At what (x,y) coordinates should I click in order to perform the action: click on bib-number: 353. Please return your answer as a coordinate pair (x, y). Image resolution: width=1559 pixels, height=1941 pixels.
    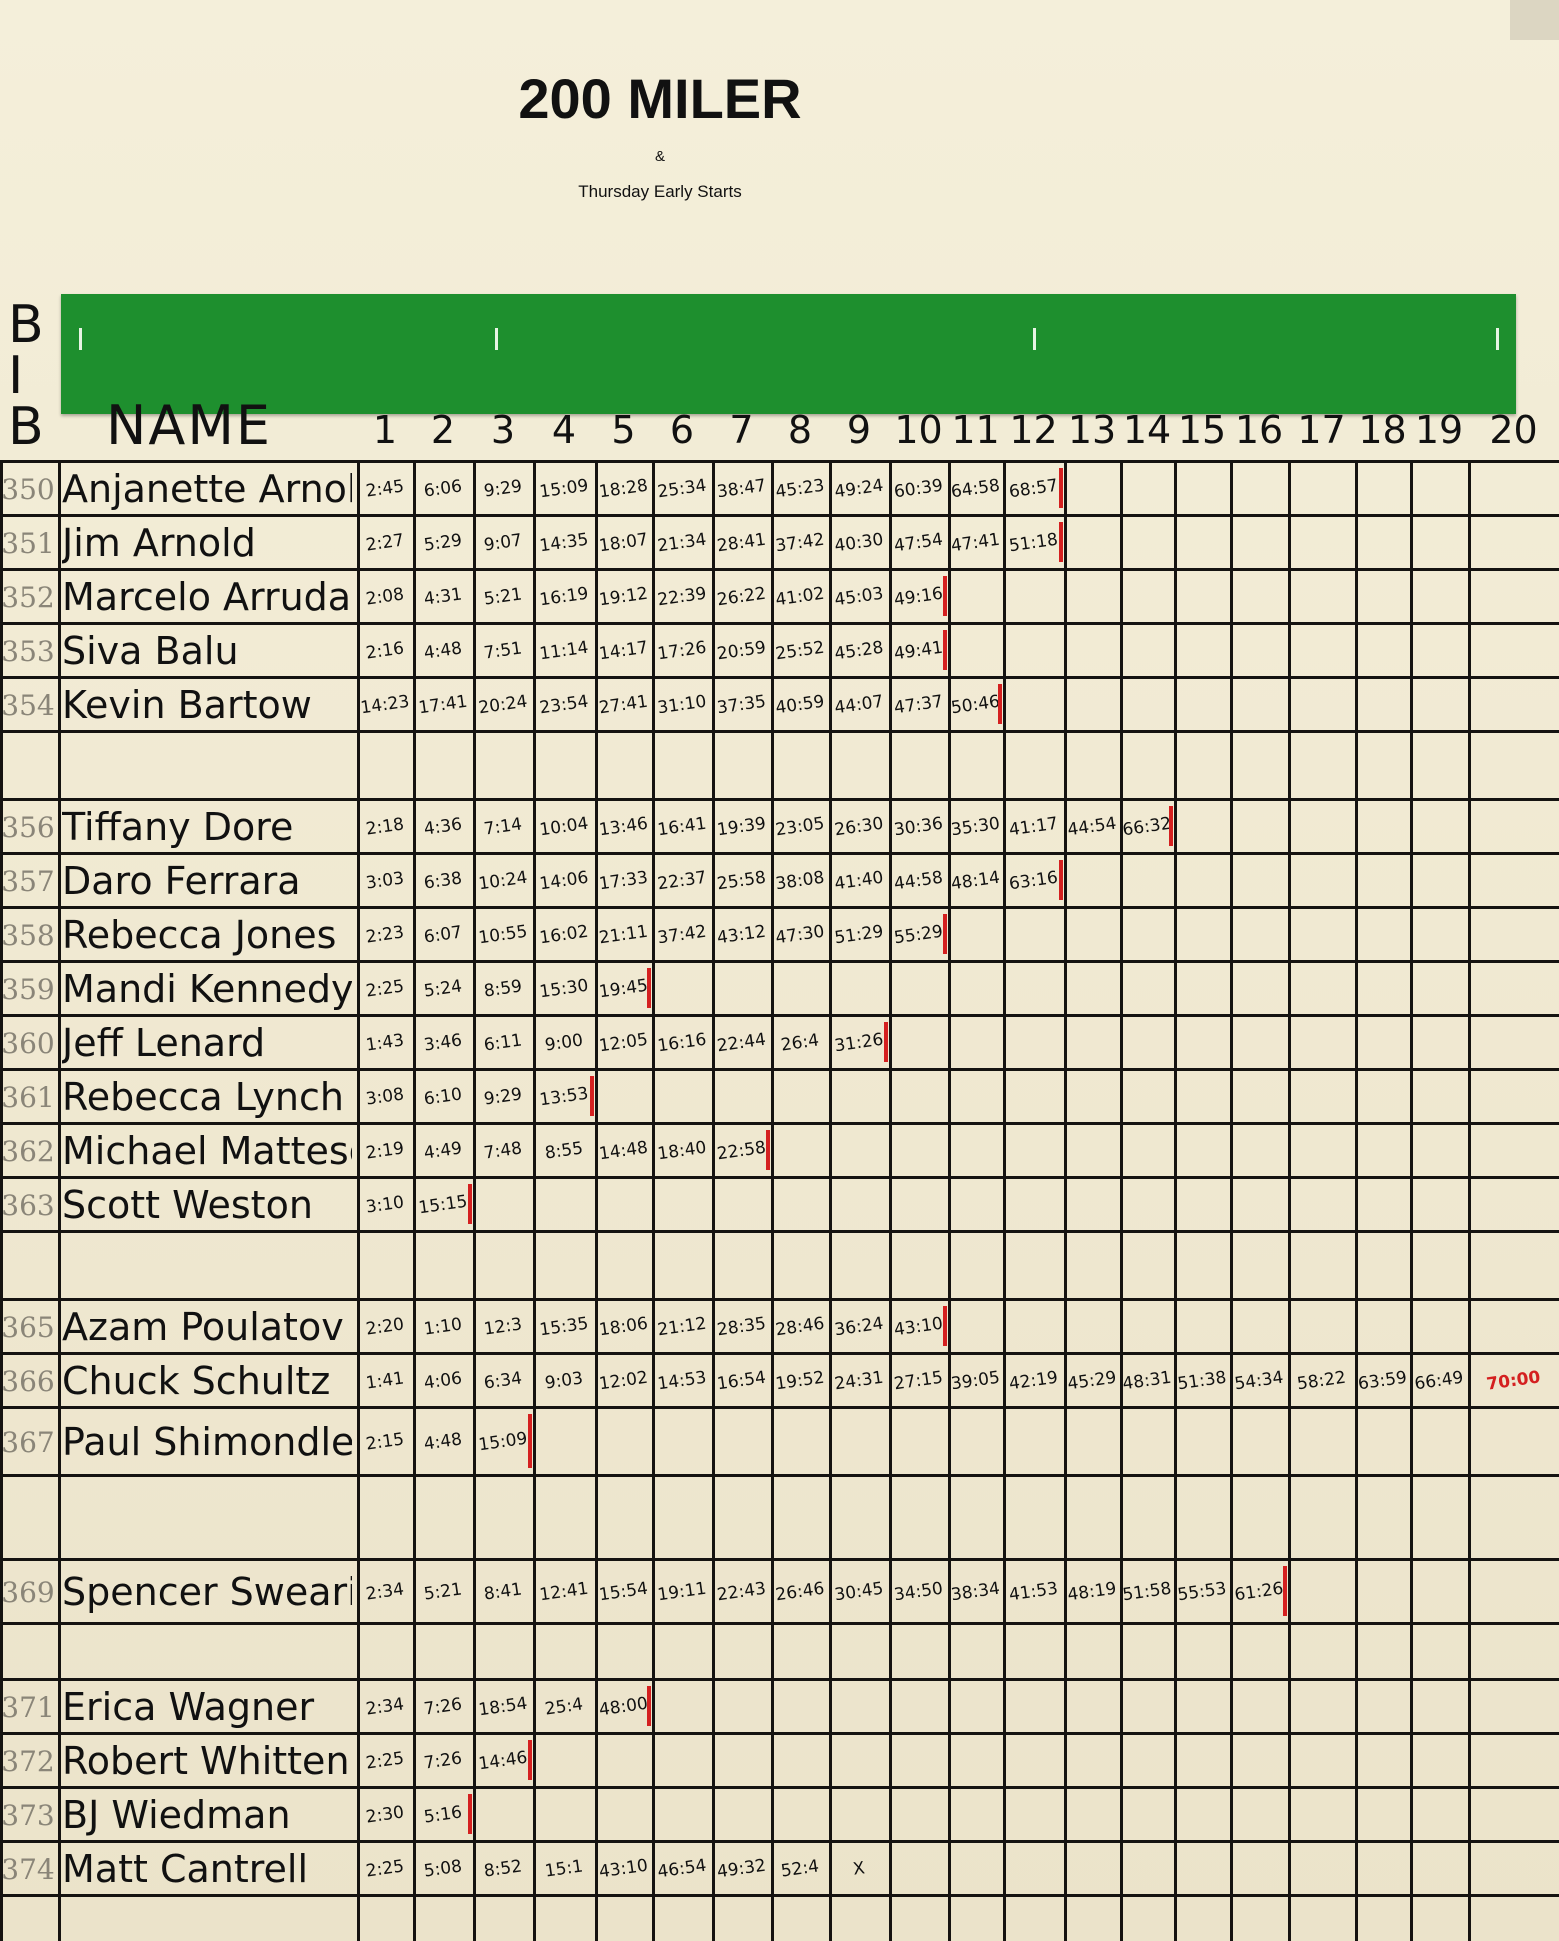
    Looking at the image, I should click on (28, 651).